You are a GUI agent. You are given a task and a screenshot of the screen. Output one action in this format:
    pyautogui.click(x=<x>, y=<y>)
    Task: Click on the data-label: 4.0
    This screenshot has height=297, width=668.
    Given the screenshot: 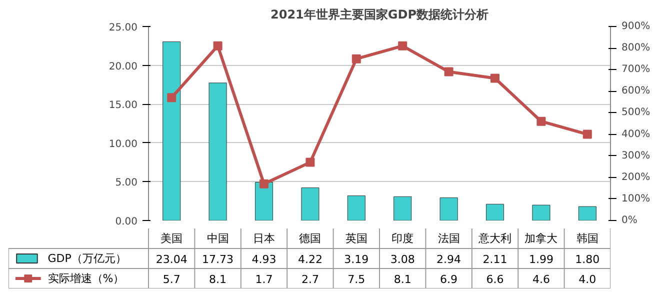 What is the action you would take?
    pyautogui.click(x=587, y=279)
    